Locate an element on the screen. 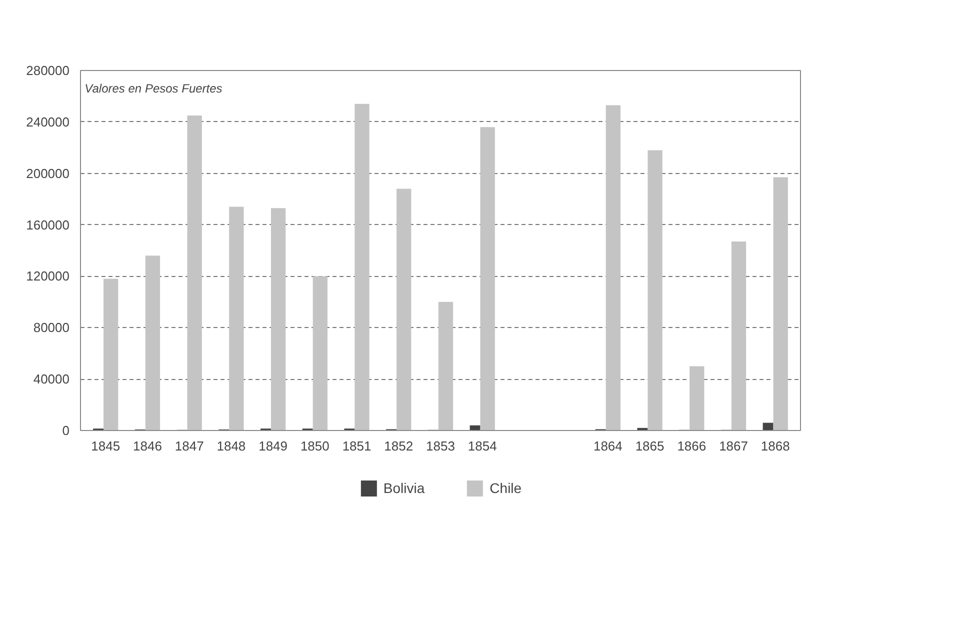 This screenshot has height=639, width=956. legend-label: Chile is located at coordinates (506, 488).